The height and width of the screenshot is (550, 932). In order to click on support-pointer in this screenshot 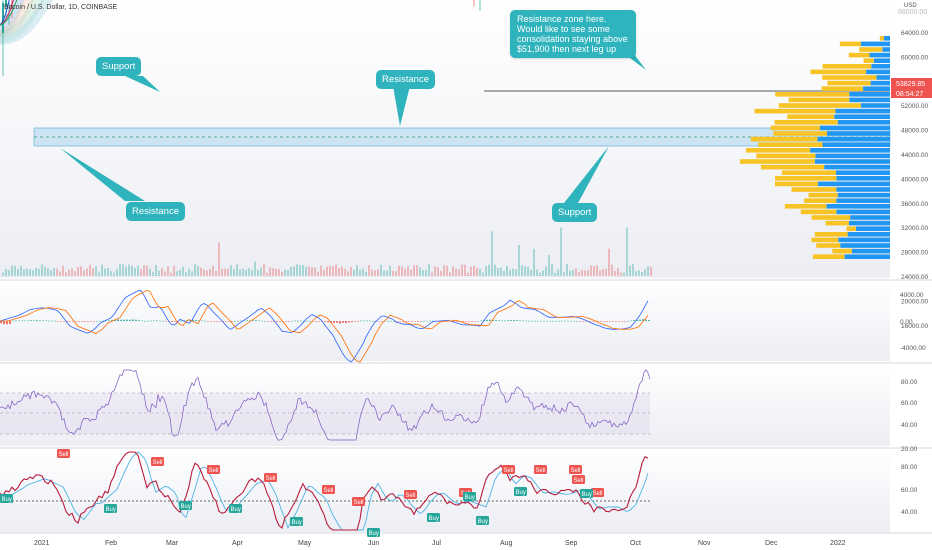, I will do `click(142, 84)`.